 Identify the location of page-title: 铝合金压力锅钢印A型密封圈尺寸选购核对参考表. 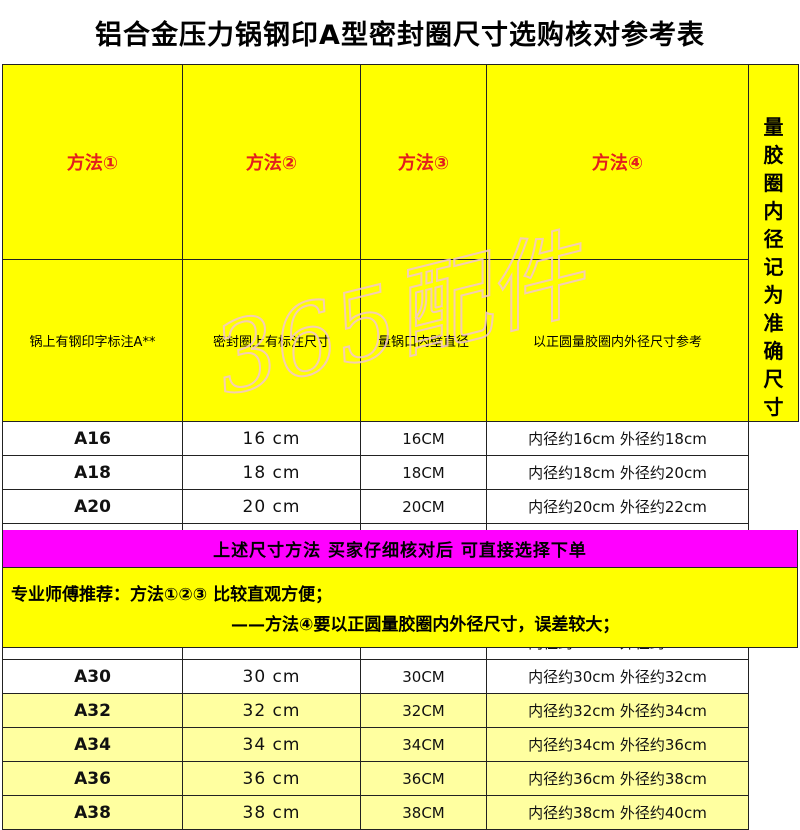
(400, 35).